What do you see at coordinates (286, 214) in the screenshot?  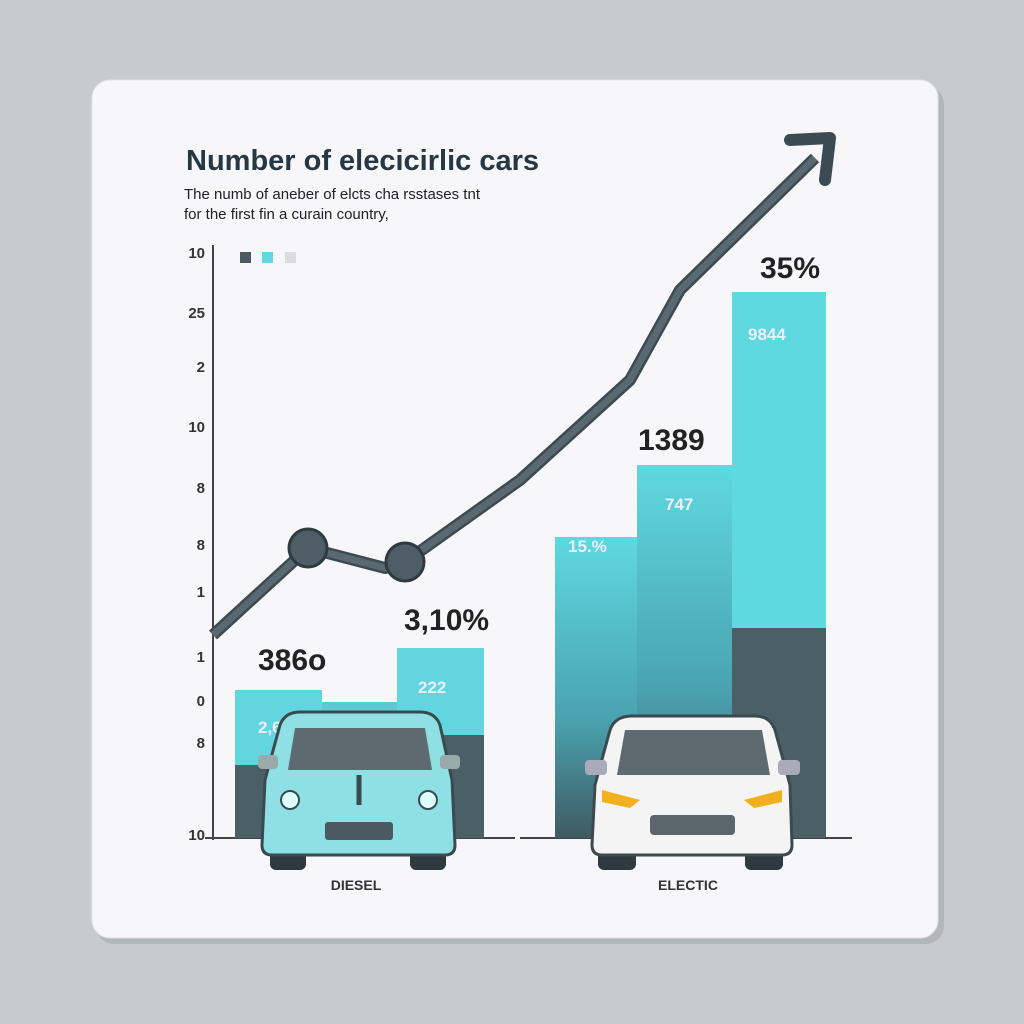 I see `subtitle: for the first fin a curain country,` at bounding box center [286, 214].